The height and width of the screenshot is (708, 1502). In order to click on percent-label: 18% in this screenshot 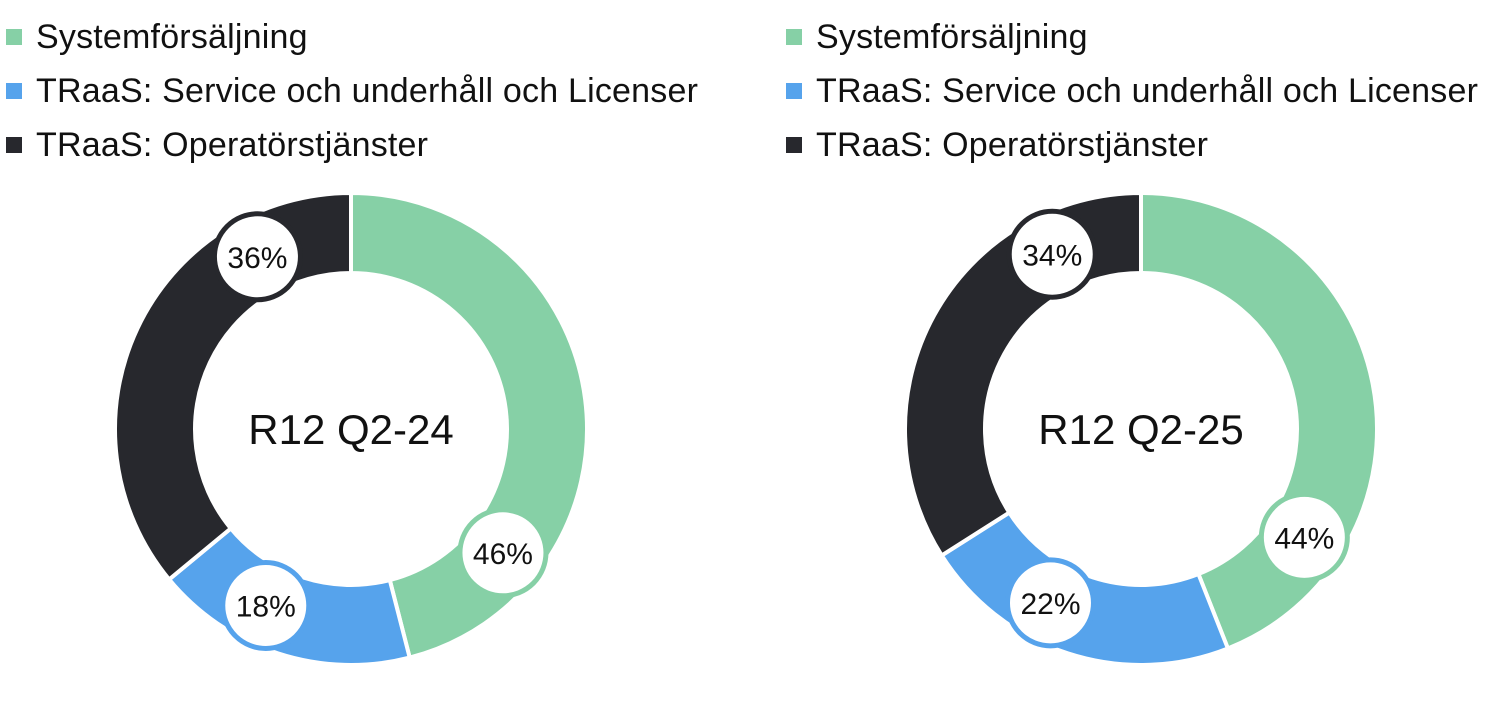, I will do `click(266, 606)`.